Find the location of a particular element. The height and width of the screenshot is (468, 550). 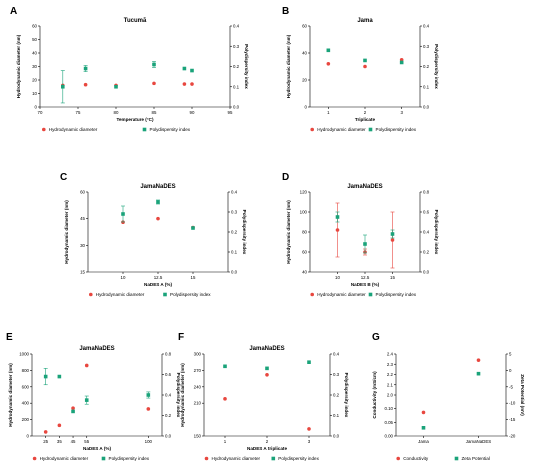

y-tick-label: 60 is located at coordinates (304, 26).